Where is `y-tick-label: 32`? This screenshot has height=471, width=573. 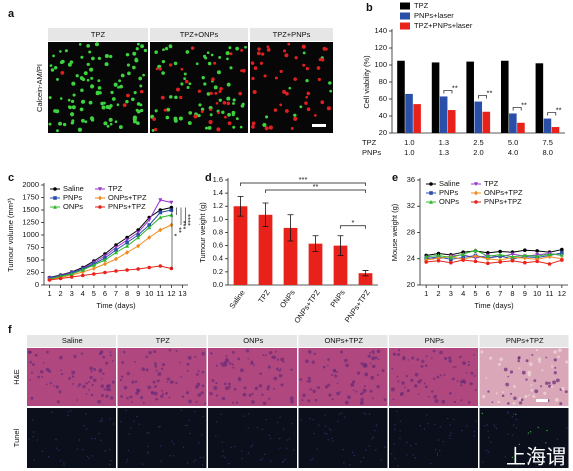
y-tick-label: 32 is located at coordinates (411, 205).